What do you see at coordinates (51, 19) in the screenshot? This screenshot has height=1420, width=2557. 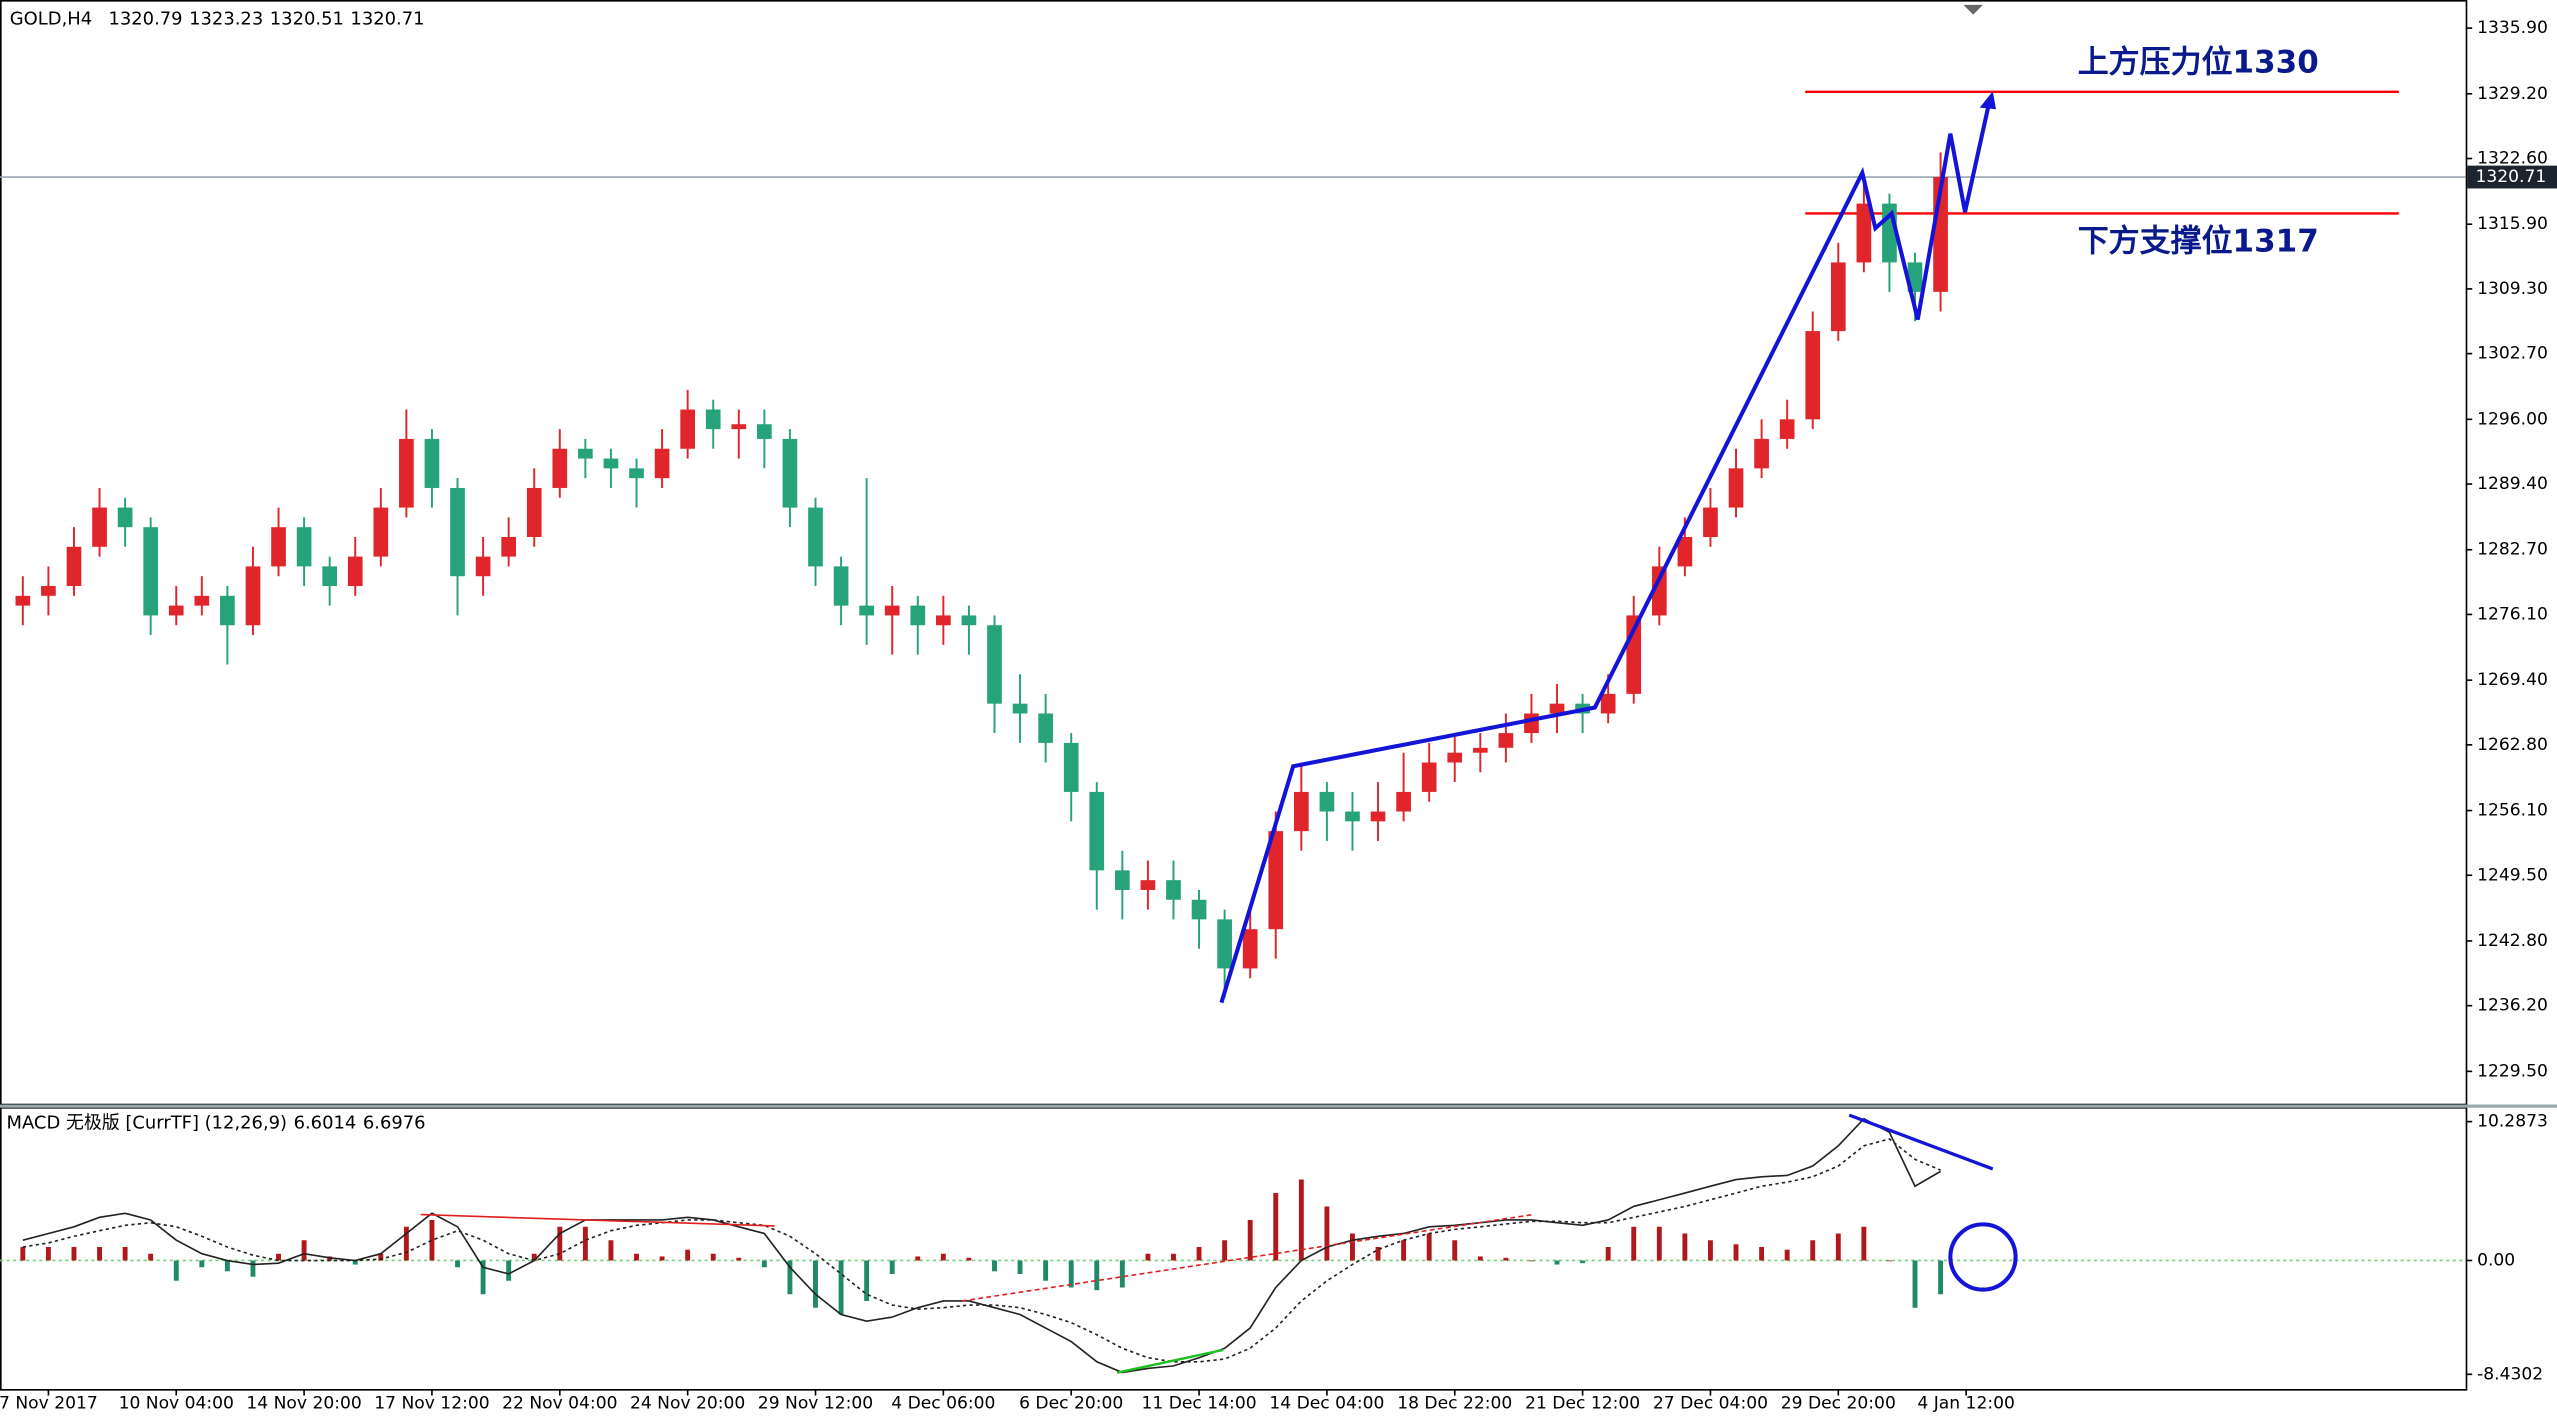 I see `symbol: GOLD,H4` at bounding box center [51, 19].